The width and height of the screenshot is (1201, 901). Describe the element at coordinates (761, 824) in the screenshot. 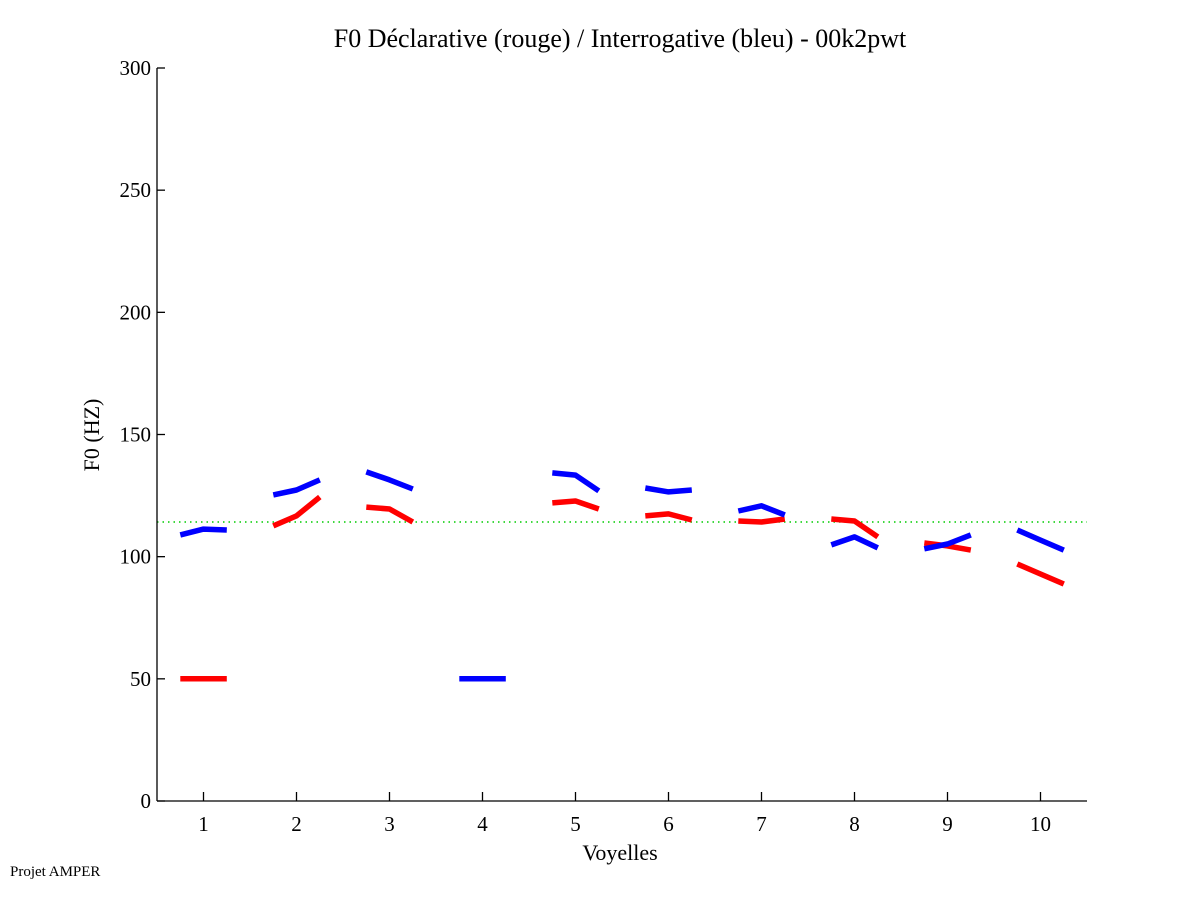

I see `x-tick-label: 7` at that location.